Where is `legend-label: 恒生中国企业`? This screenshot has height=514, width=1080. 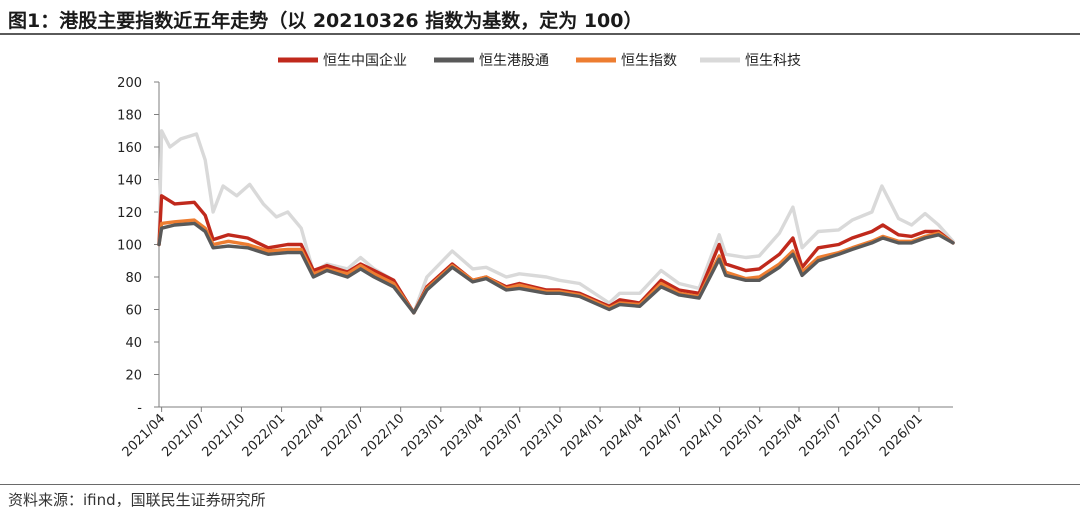 legend-label: 恒生中国企业 is located at coordinates (365, 60).